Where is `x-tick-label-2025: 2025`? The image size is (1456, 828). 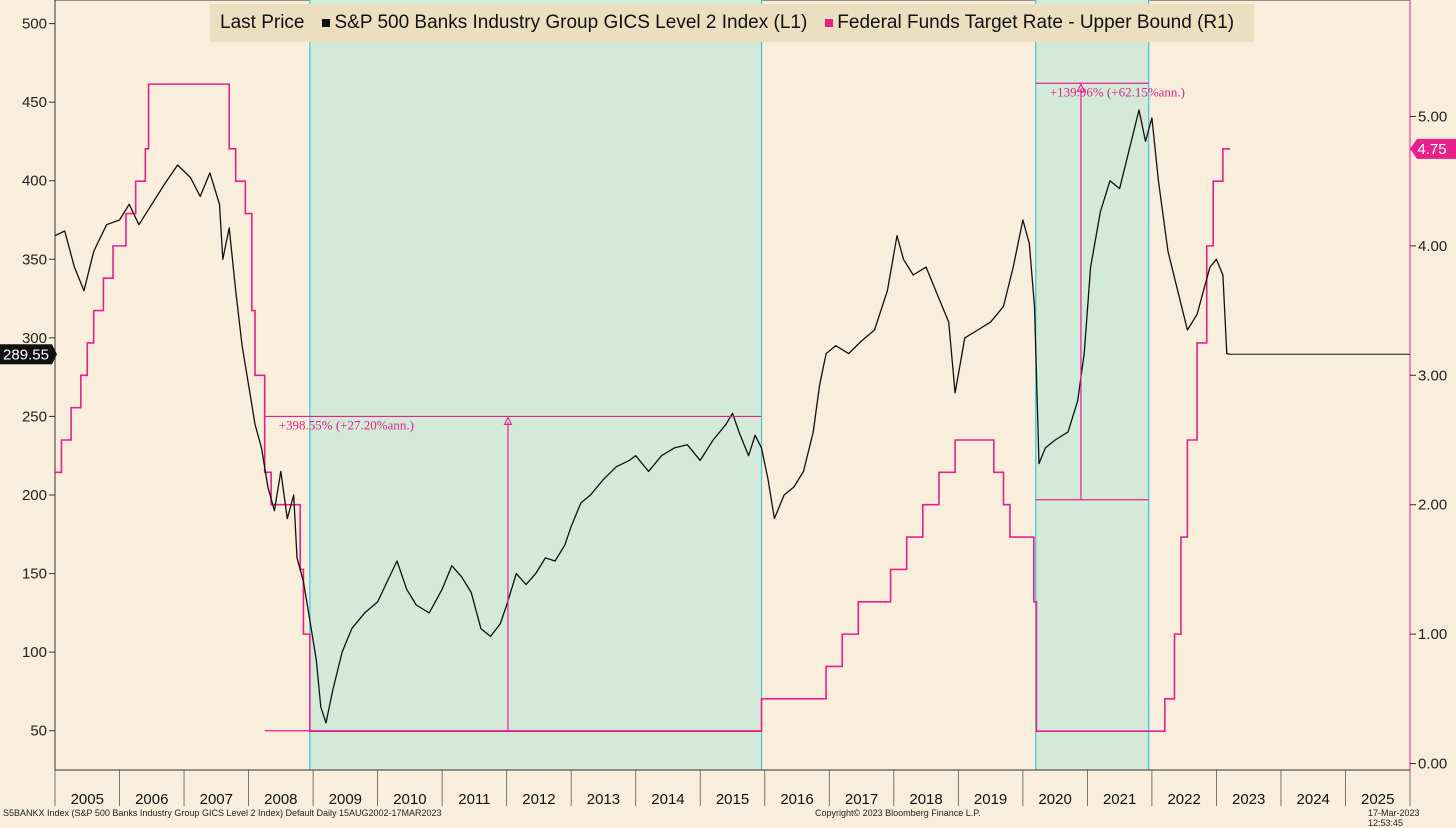 x-tick-label-2025: 2025 is located at coordinates (1377, 799).